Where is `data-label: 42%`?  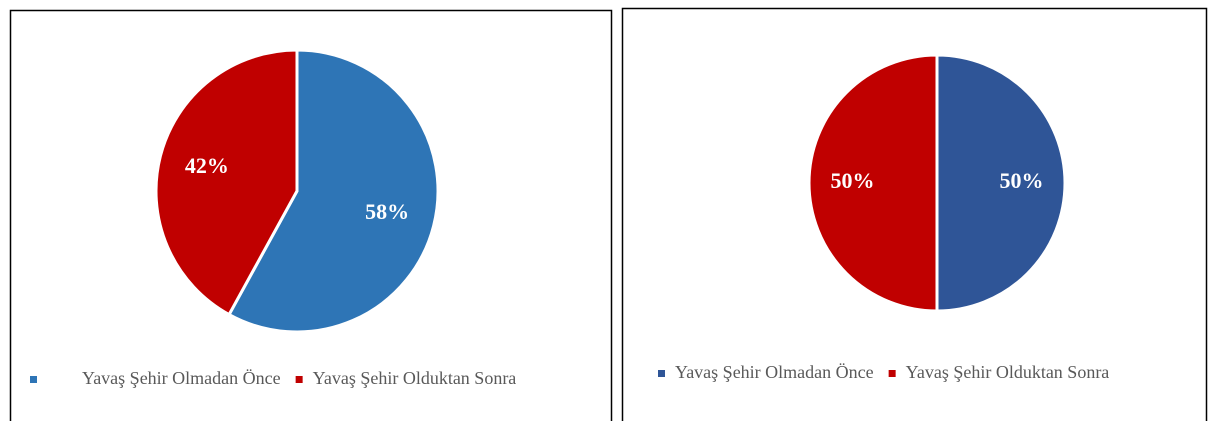 data-label: 42% is located at coordinates (207, 165).